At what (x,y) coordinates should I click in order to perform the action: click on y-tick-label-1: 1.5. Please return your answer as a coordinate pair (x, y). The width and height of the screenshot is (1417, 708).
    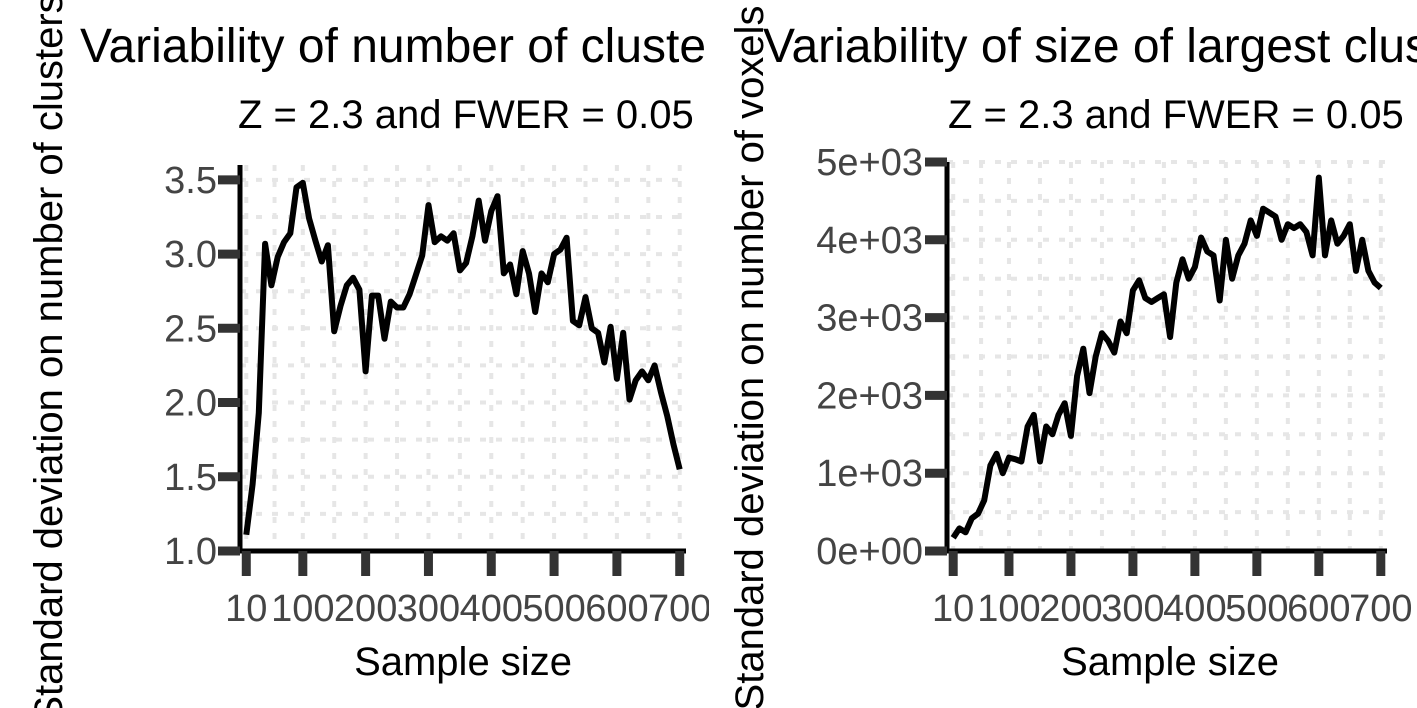
    Looking at the image, I should click on (190, 478).